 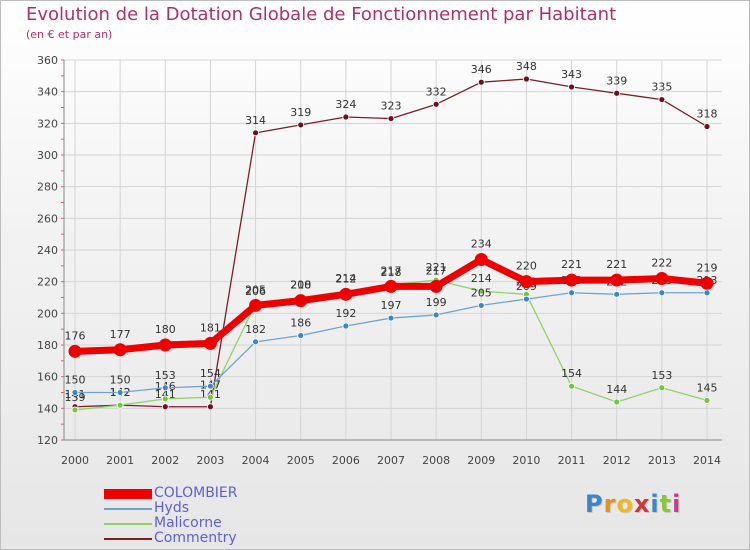 What do you see at coordinates (210, 327) in the screenshot?
I see `data-label-colombier: 181` at bounding box center [210, 327].